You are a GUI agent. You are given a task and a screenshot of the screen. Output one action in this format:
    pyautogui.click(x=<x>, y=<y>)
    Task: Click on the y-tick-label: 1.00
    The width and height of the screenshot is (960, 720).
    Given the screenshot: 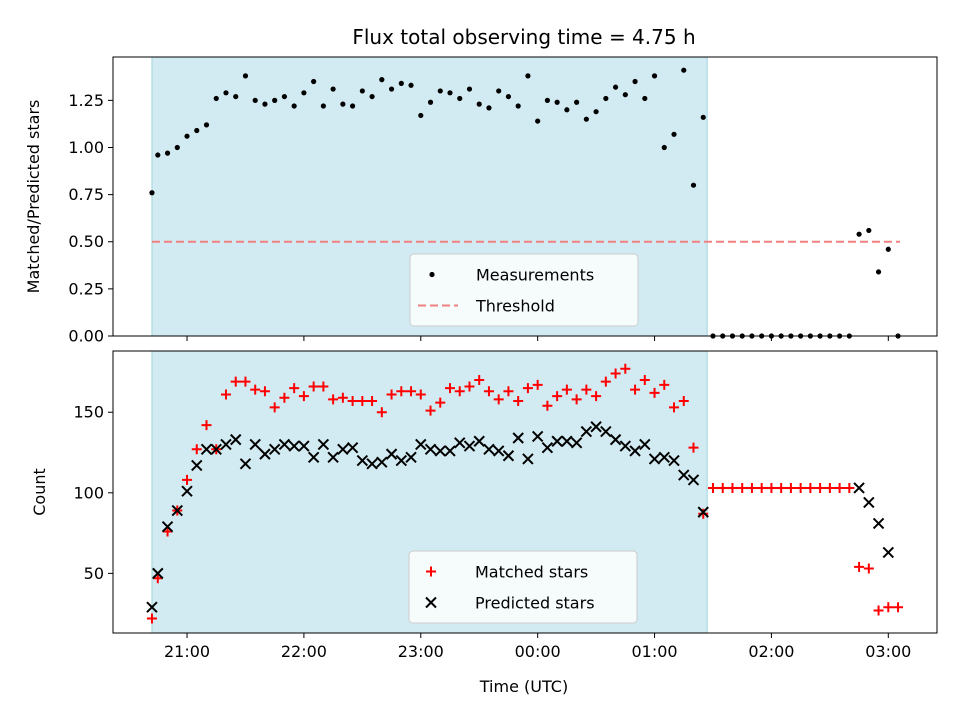 What is the action you would take?
    pyautogui.click(x=86, y=147)
    